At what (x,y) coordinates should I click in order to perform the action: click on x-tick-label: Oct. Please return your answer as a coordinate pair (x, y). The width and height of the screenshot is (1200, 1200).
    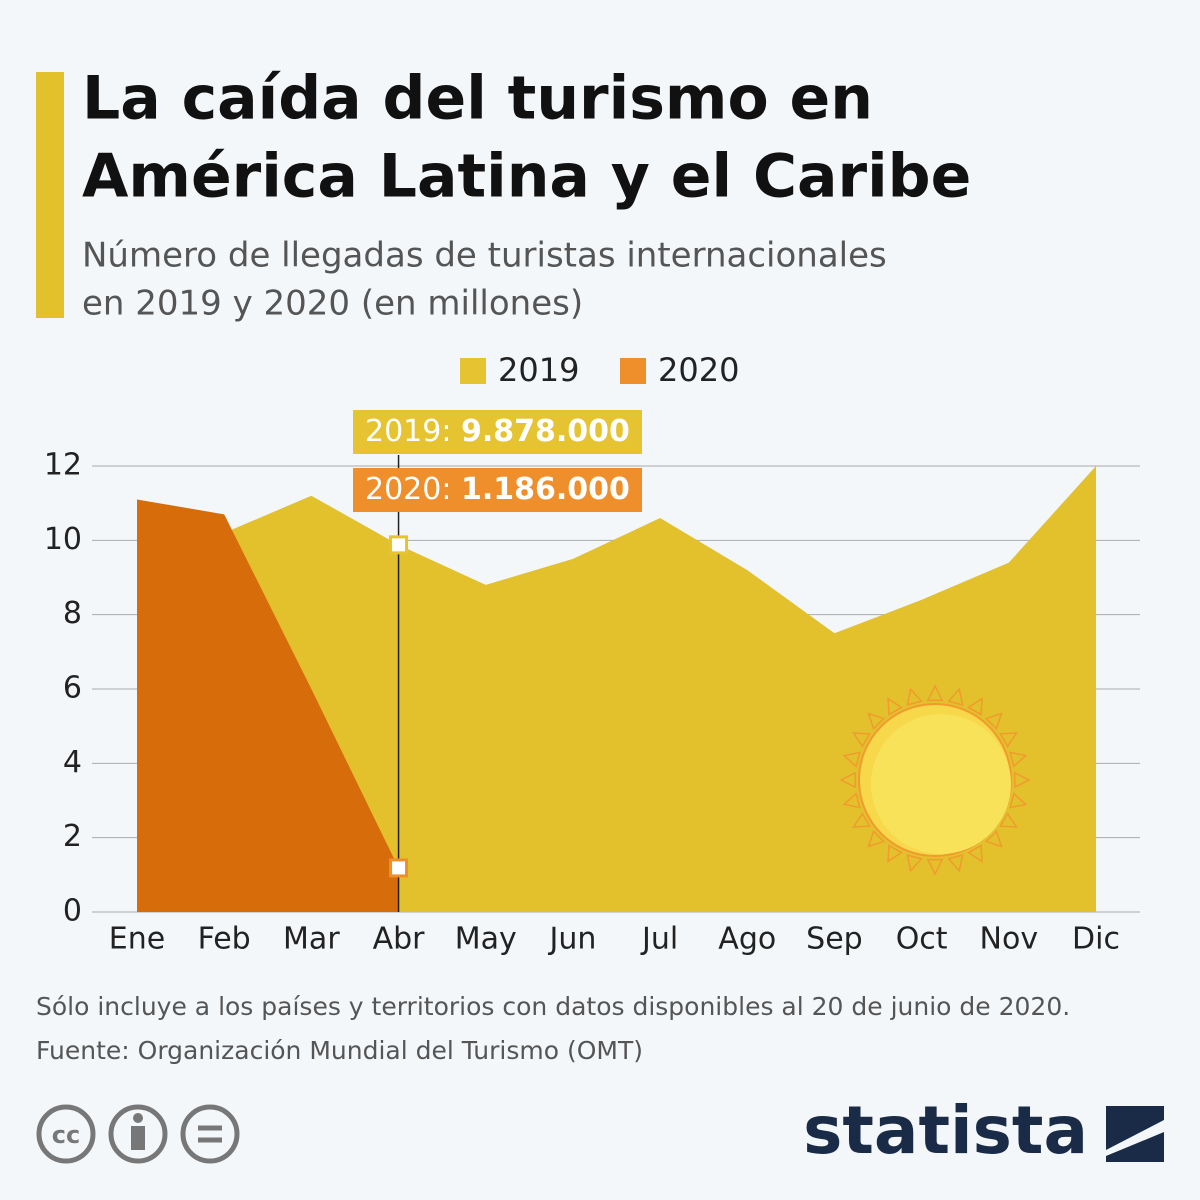
    Looking at the image, I should click on (922, 939).